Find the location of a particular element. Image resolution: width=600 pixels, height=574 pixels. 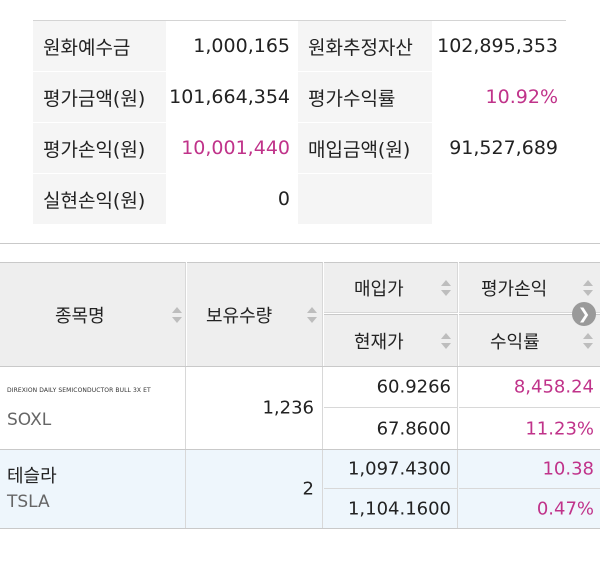

column-header-buy-price: 매입가 is located at coordinates (391, 287).